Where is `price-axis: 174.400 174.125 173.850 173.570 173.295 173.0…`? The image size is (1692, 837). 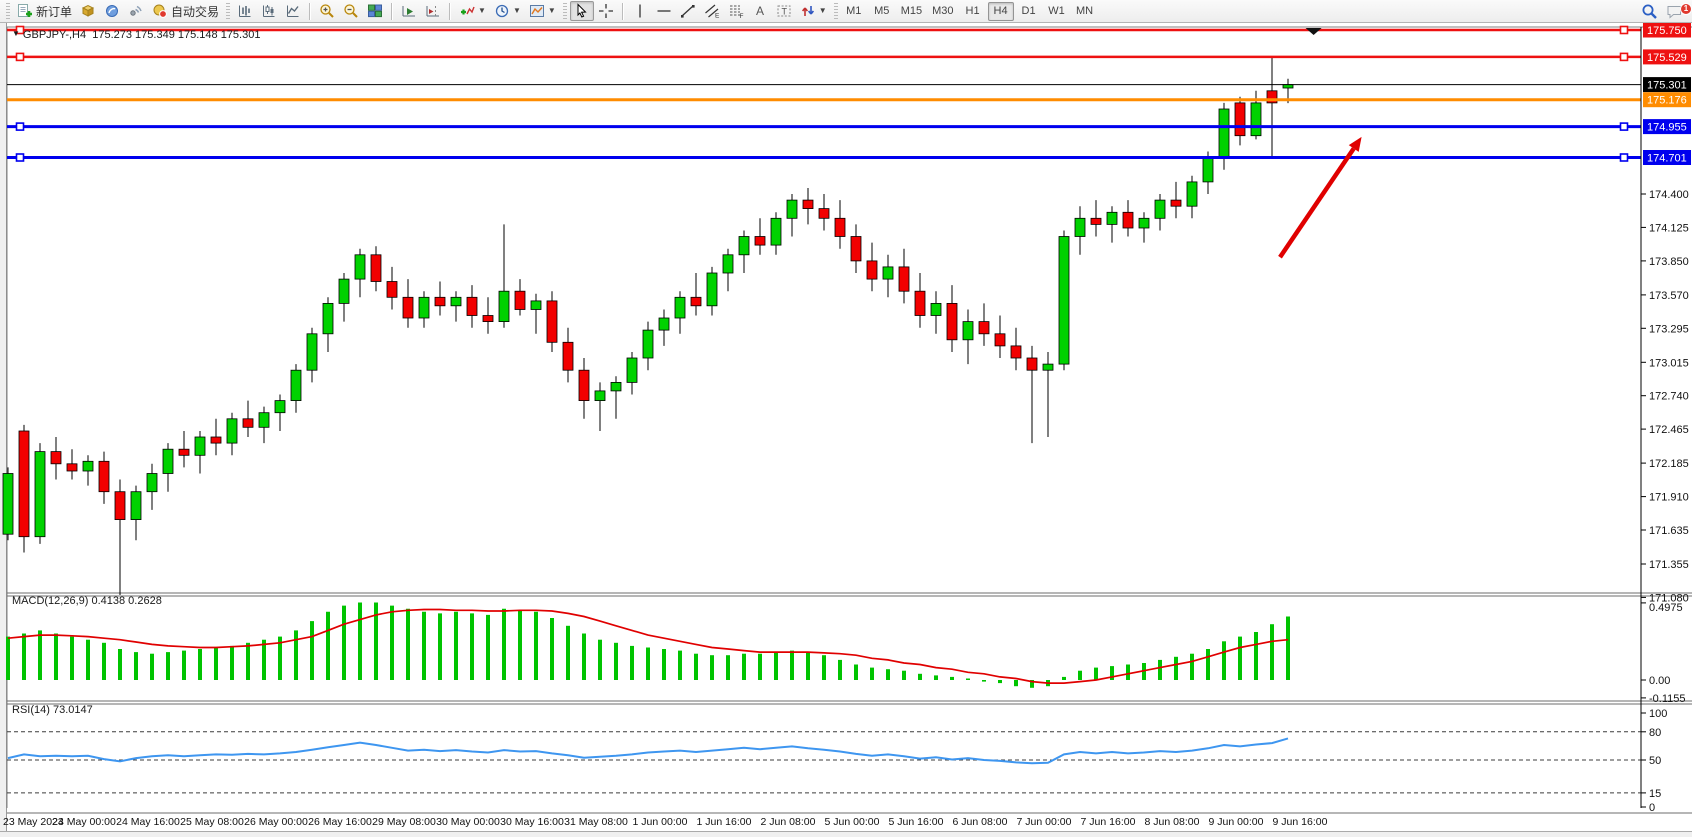 price-axis: 174.400 174.125 173.850 173.570 173.295 173.0… is located at coordinates (1665, 418).